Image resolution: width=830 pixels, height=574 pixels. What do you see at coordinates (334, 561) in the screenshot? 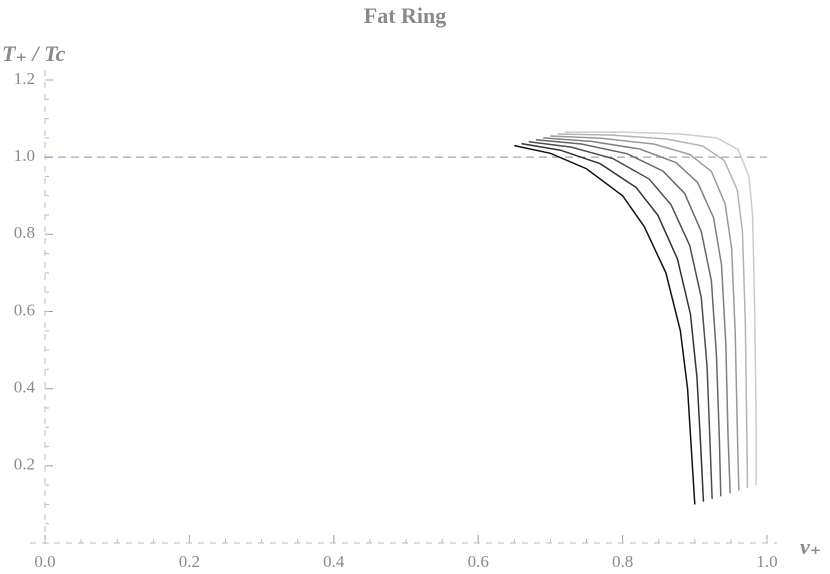
I see `x-tick-label: 0.4` at bounding box center [334, 561].